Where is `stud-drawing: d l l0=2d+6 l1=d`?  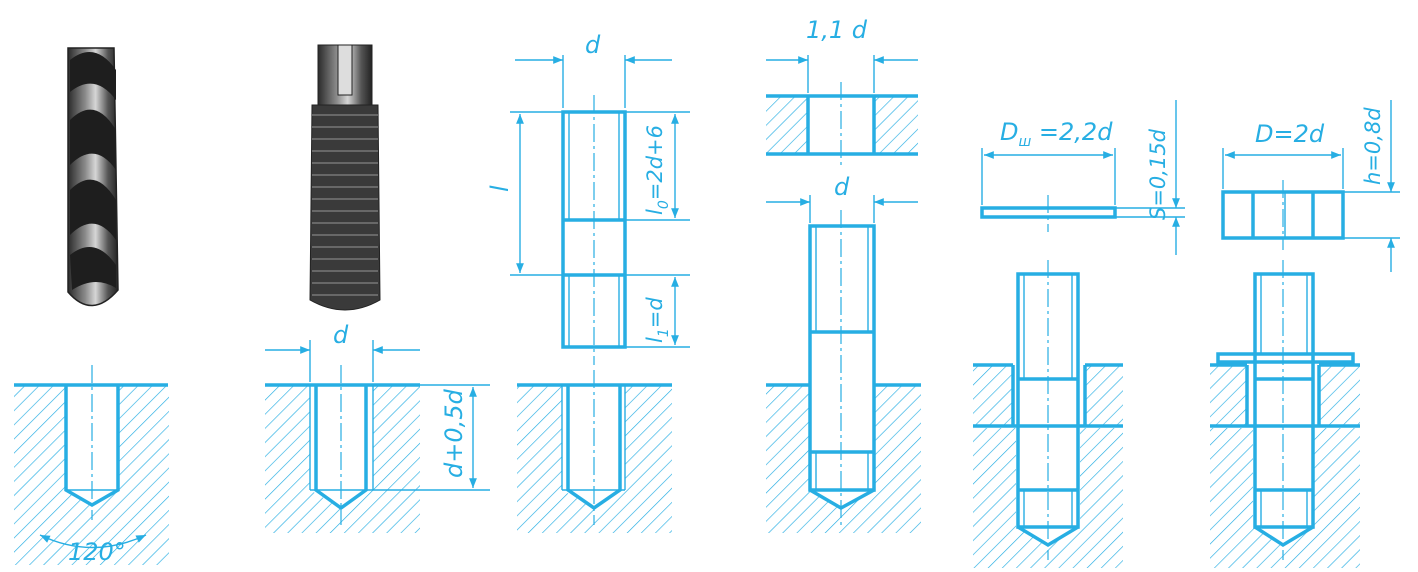 stud-drawing: d l l0=2d+6 l1=d is located at coordinates (588, 198).